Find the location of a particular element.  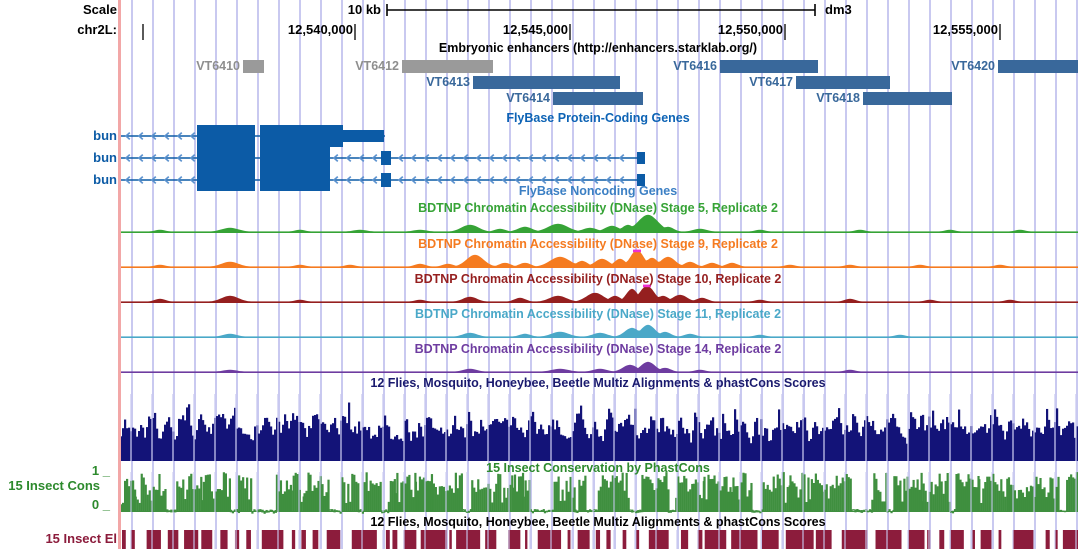

protein-coding-genes-track-title: FlyBase Protein-Coding Genes is located at coordinates (598, 118).